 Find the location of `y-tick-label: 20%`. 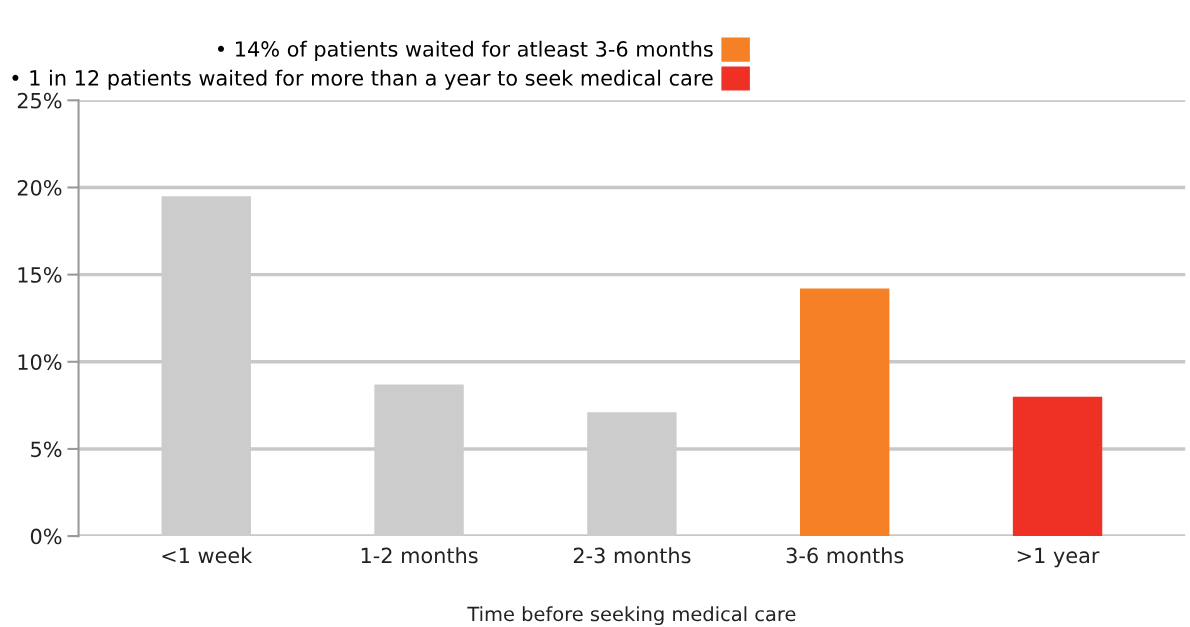

y-tick-label: 20% is located at coordinates (39, 187).